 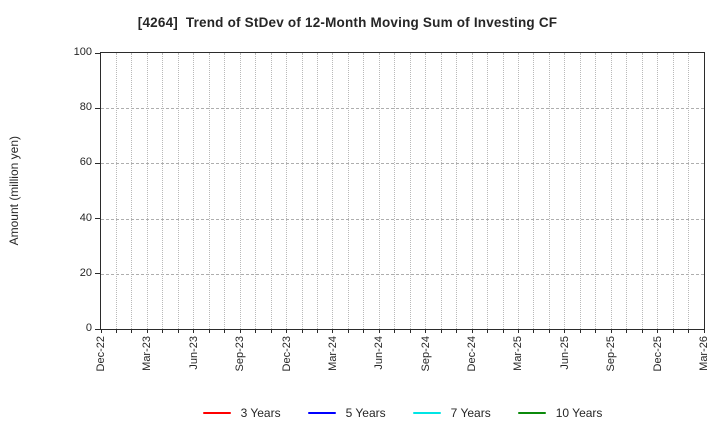 What do you see at coordinates (193, 353) in the screenshot?
I see `x-tick-label: Jun-23` at bounding box center [193, 353].